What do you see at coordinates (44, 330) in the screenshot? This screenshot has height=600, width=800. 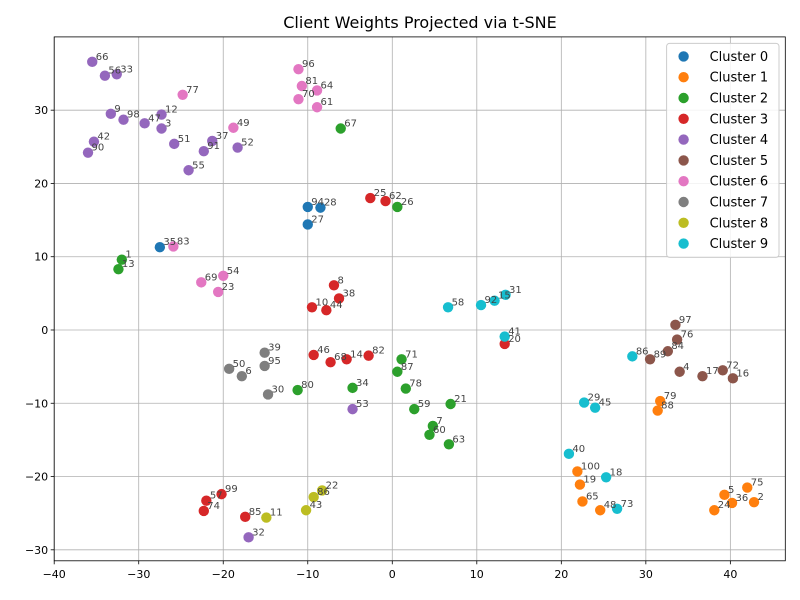 I see `y-tick-label: 0` at bounding box center [44, 330].